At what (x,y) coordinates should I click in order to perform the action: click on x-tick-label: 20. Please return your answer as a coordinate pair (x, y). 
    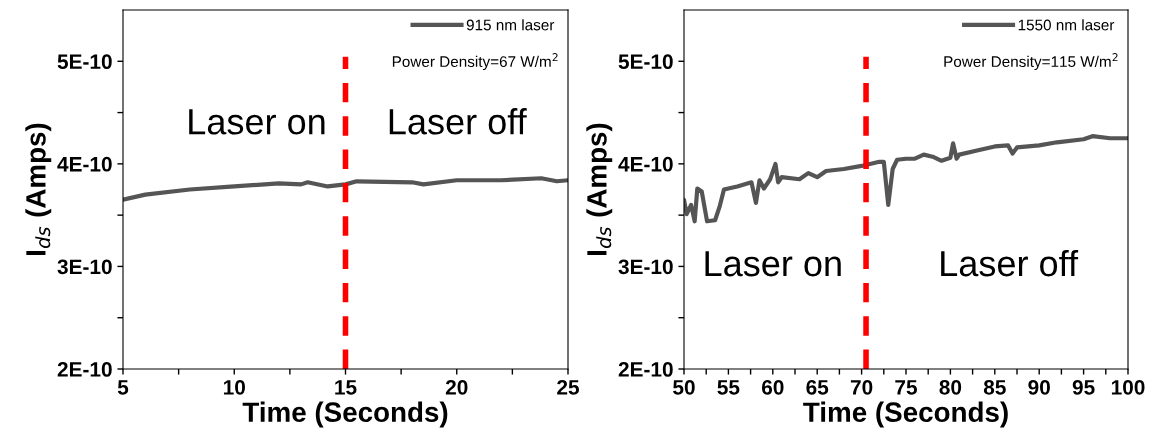
    Looking at the image, I should click on (456, 387).